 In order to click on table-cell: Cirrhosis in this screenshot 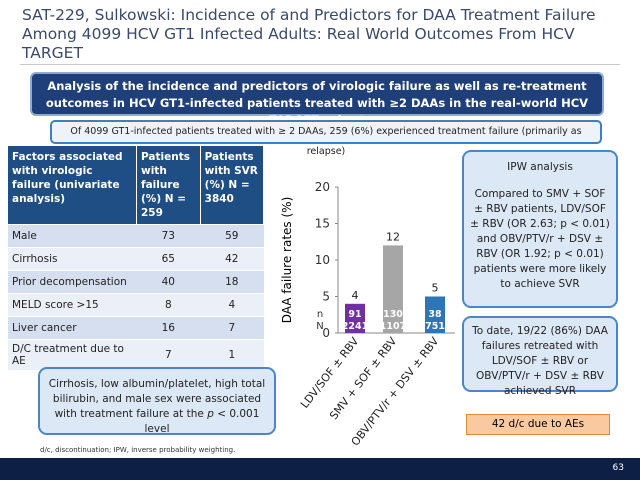, I will do `click(72, 259)`.